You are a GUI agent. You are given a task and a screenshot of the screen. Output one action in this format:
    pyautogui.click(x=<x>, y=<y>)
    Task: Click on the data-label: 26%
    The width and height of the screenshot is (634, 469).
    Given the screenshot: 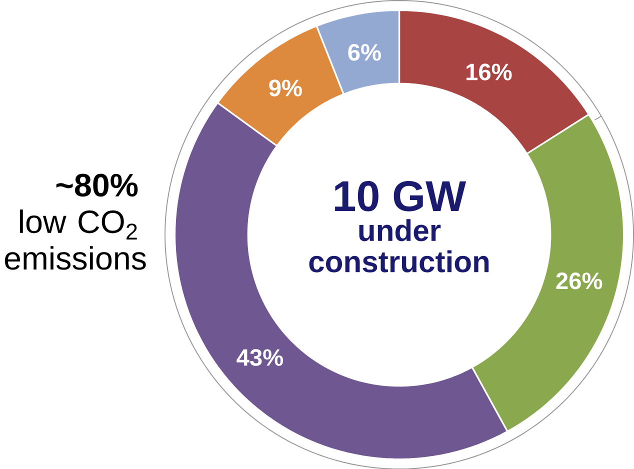 What is the action you would take?
    pyautogui.click(x=579, y=281)
    